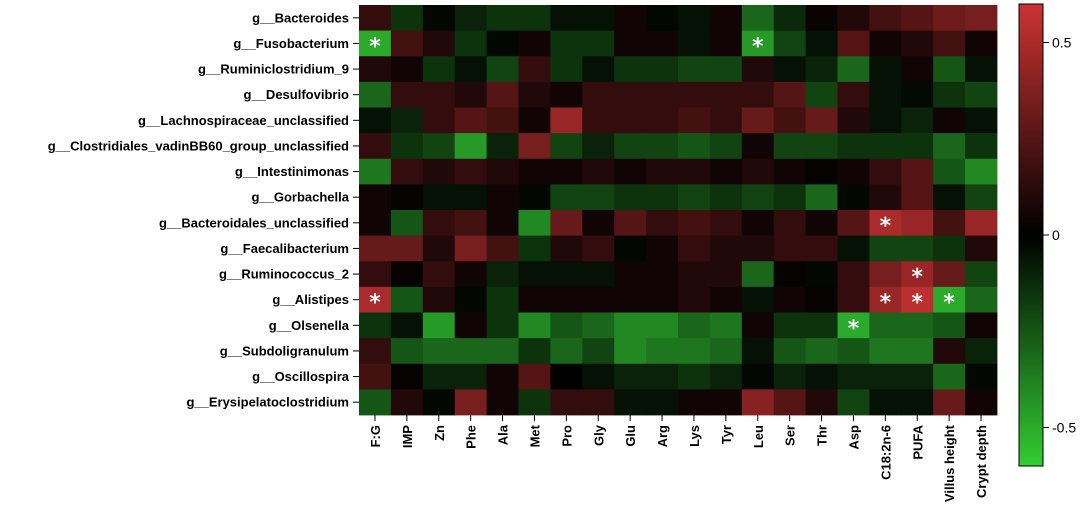  Describe the element at coordinates (502, 171) in the screenshot. I see `heatmap-cell-g-intestinimonas-ala` at that location.